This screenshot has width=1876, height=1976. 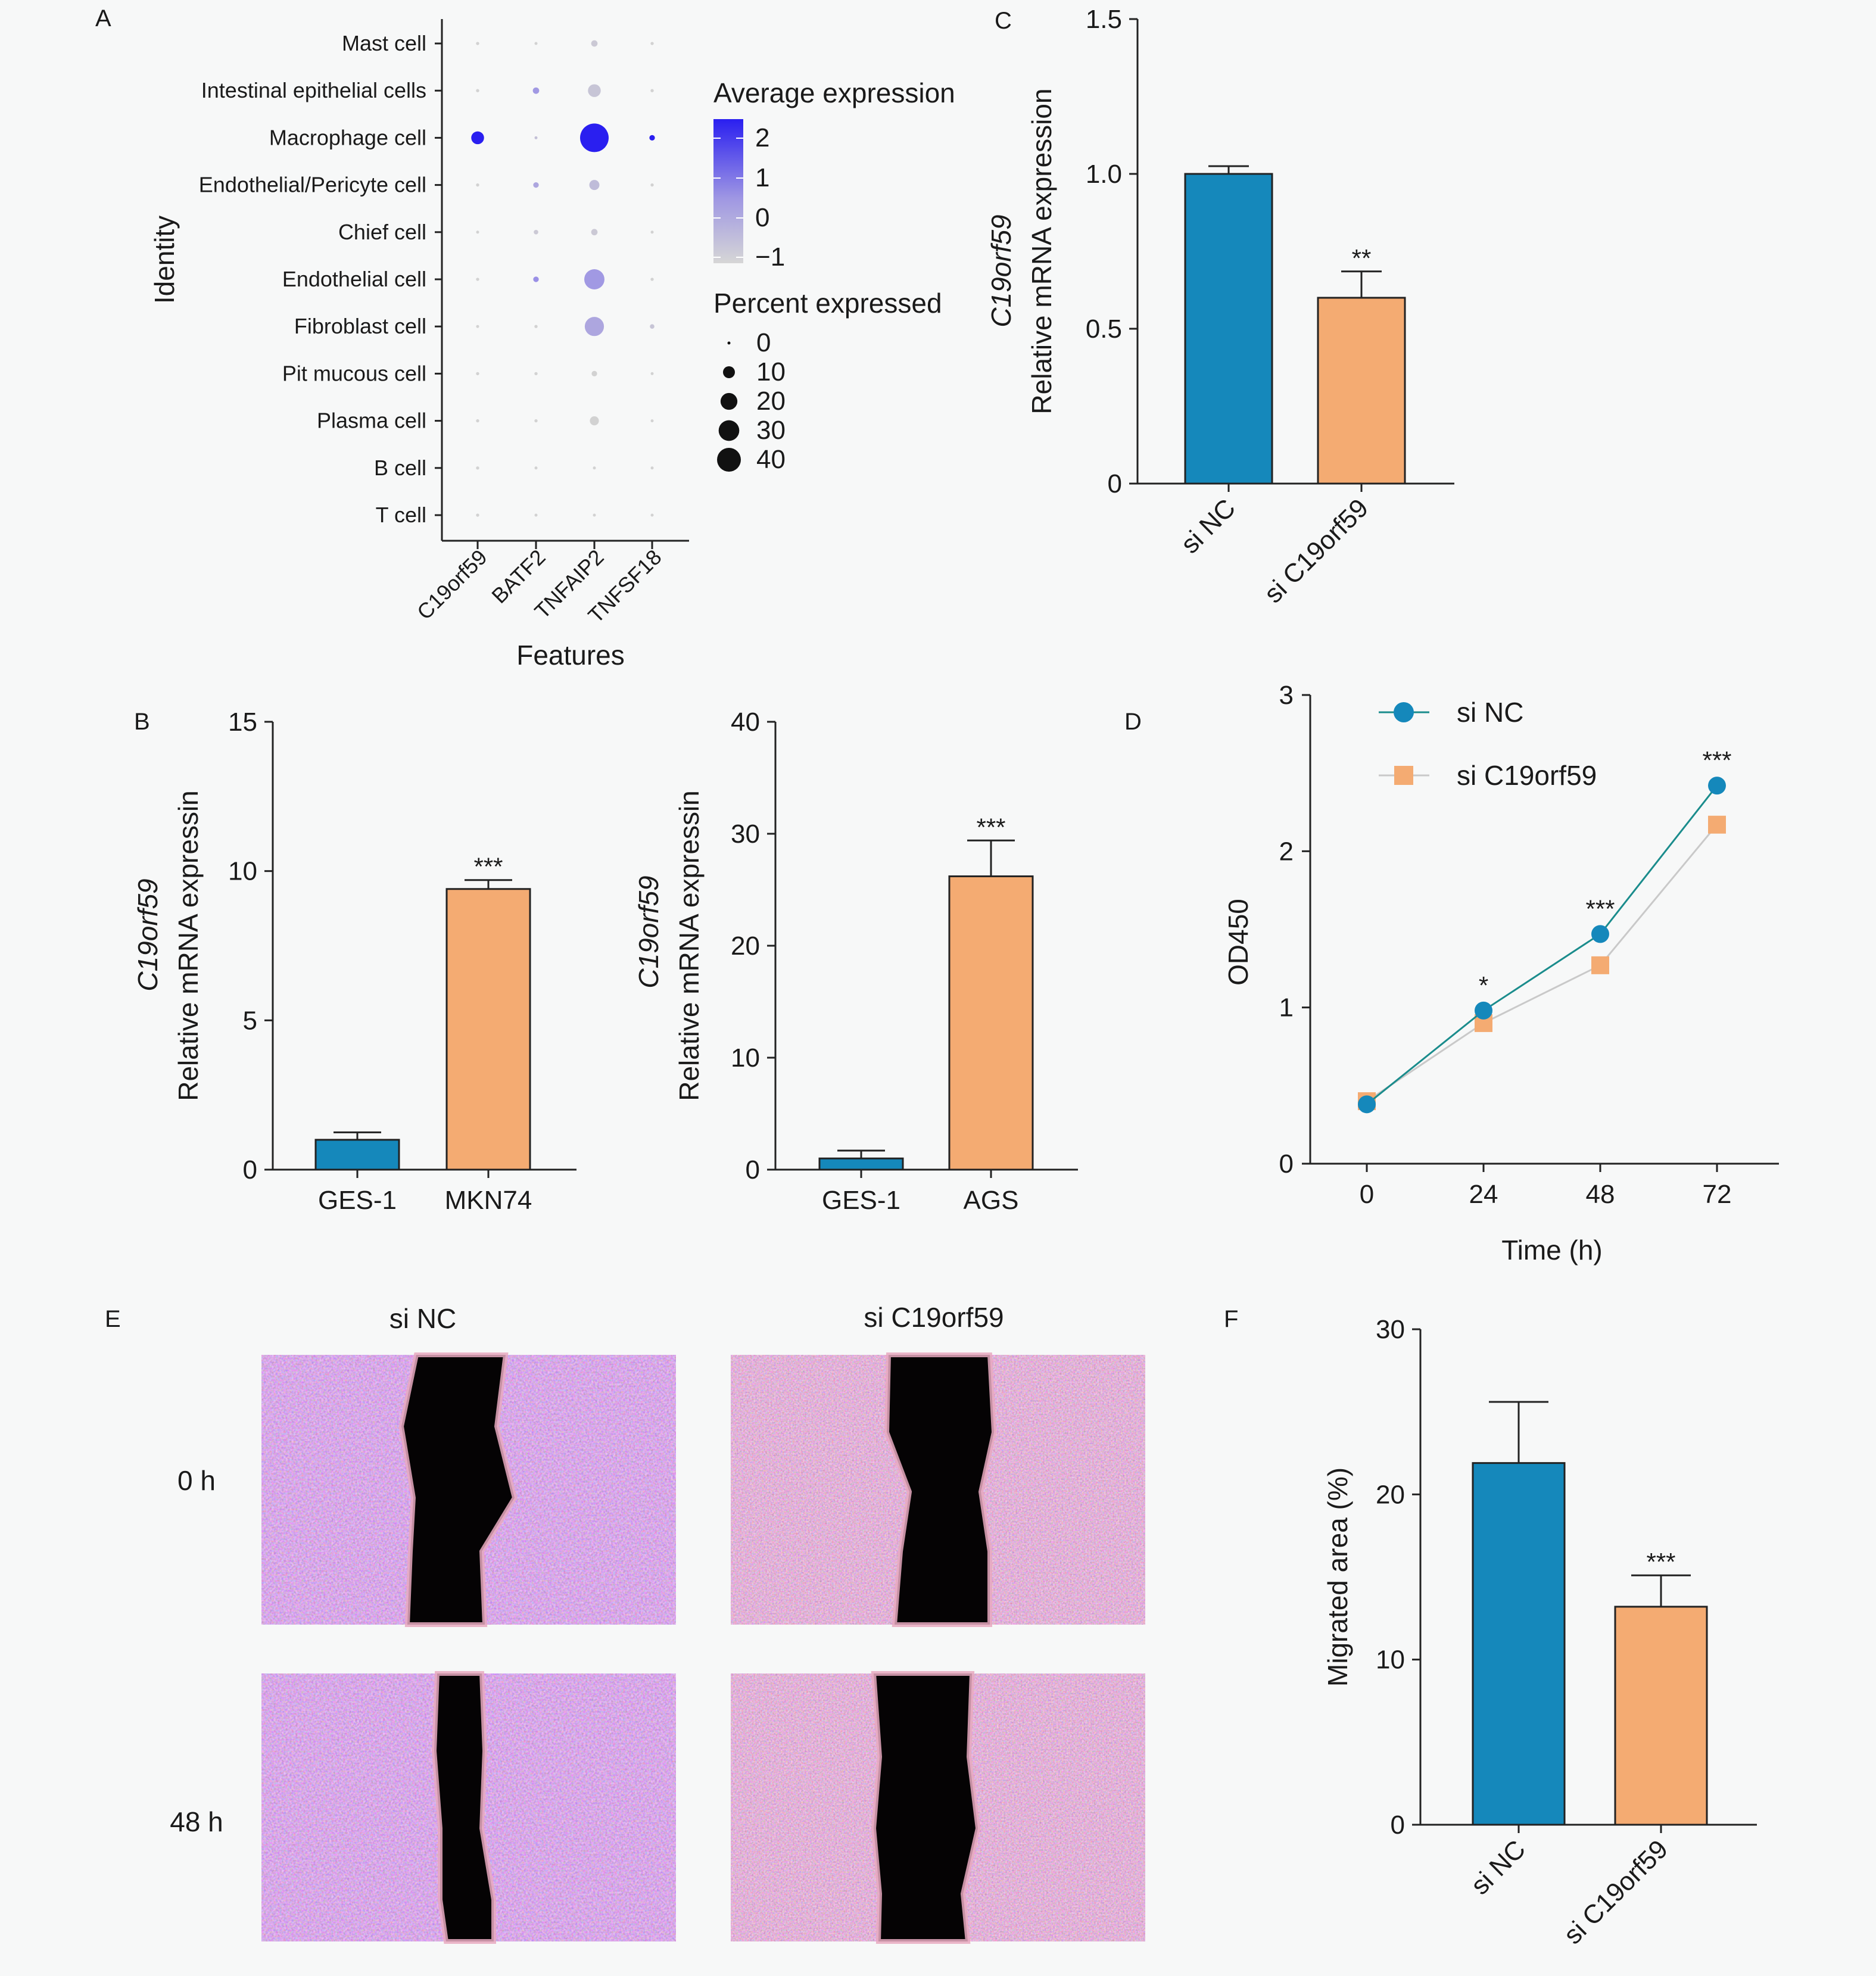 What do you see at coordinates (384, 43) in the screenshot?
I see `panel-a-identity-label: Mast cell` at bounding box center [384, 43].